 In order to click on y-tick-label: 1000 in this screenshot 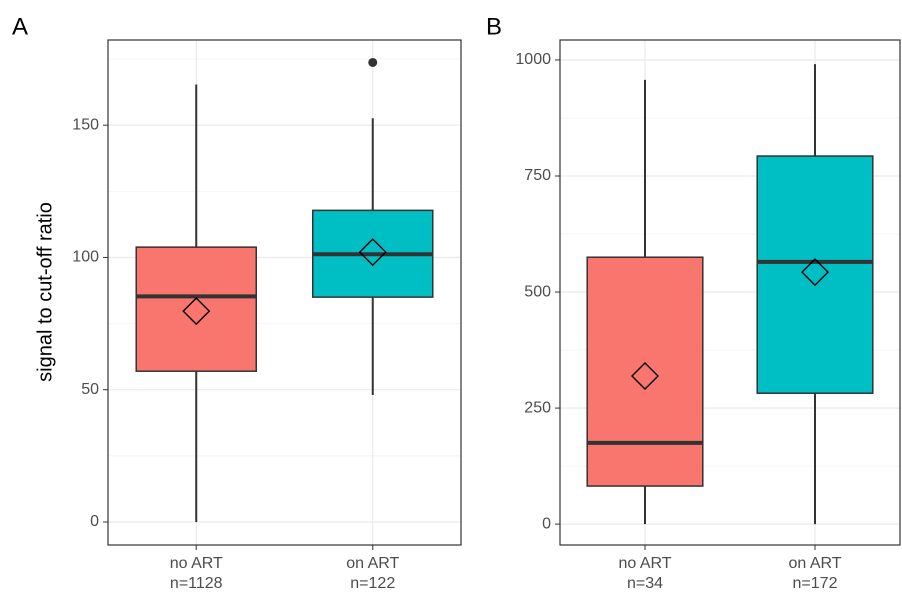, I will do `click(533, 59)`.